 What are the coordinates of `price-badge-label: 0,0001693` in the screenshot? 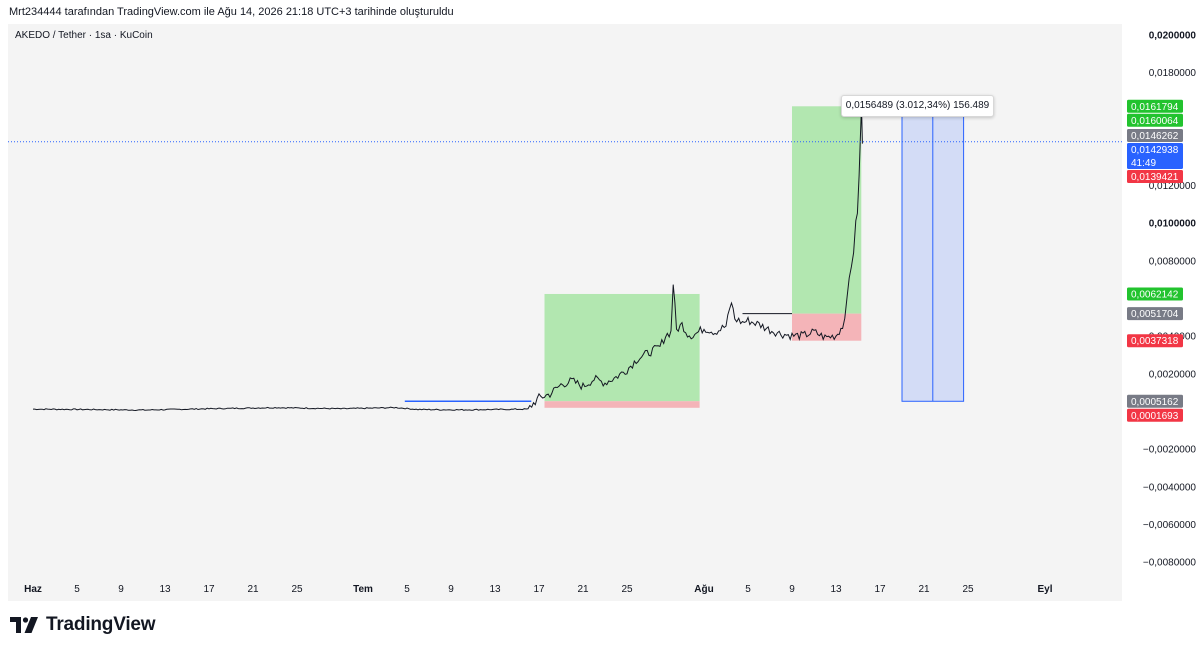 It's located at (1155, 416).